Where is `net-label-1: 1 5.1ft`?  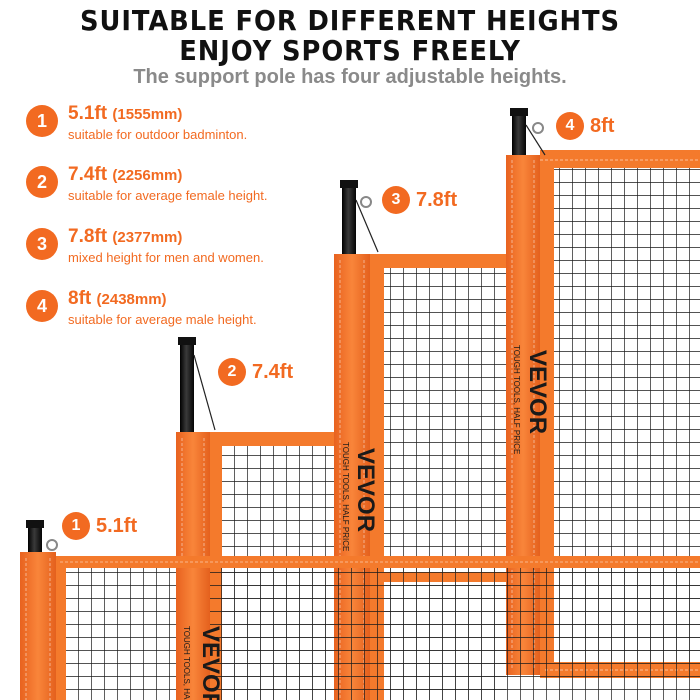
net-label-1: 1 5.1ft is located at coordinates (99, 526).